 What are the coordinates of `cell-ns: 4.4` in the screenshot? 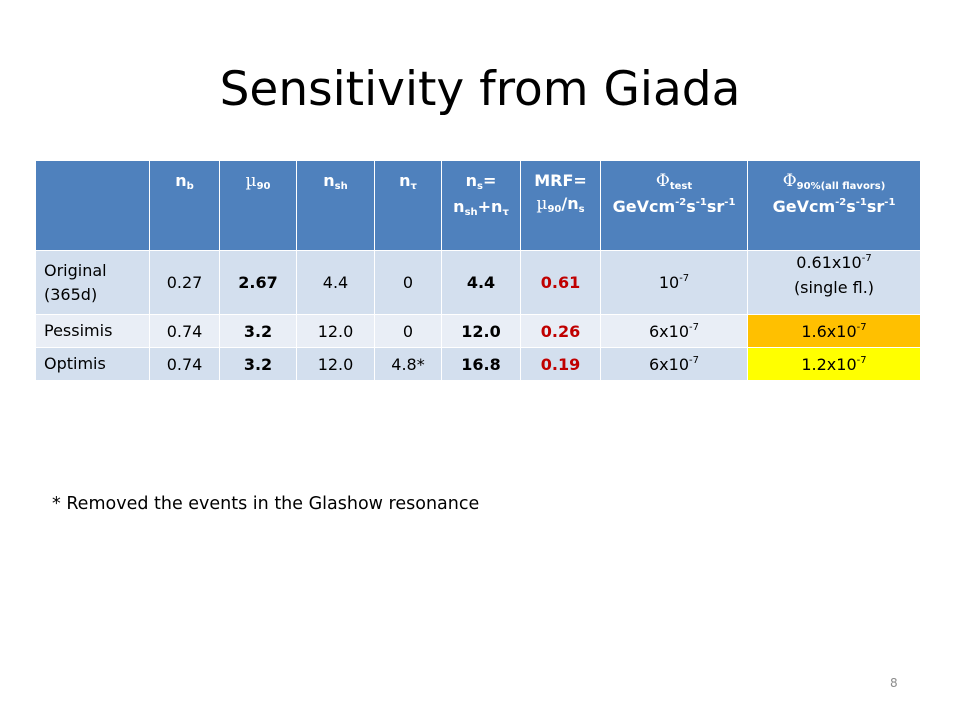 It's located at (481, 282).